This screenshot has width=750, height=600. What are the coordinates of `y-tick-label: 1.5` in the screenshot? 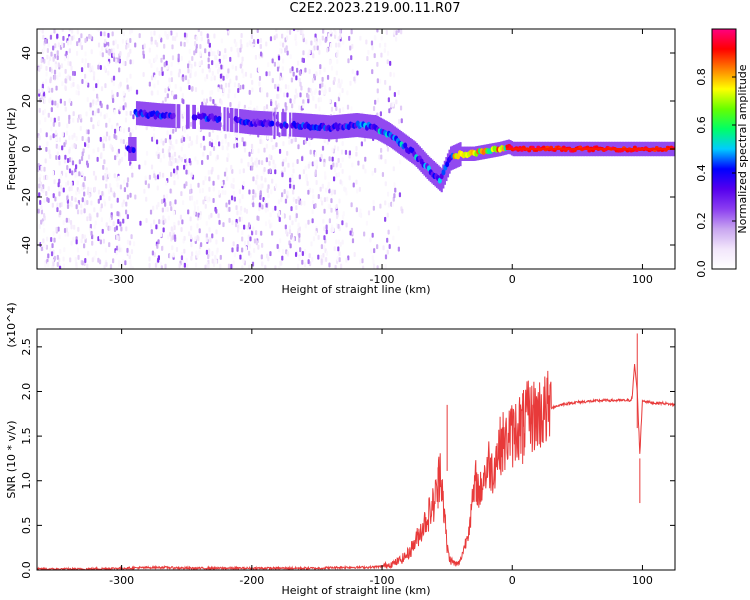 It's located at (26, 436).